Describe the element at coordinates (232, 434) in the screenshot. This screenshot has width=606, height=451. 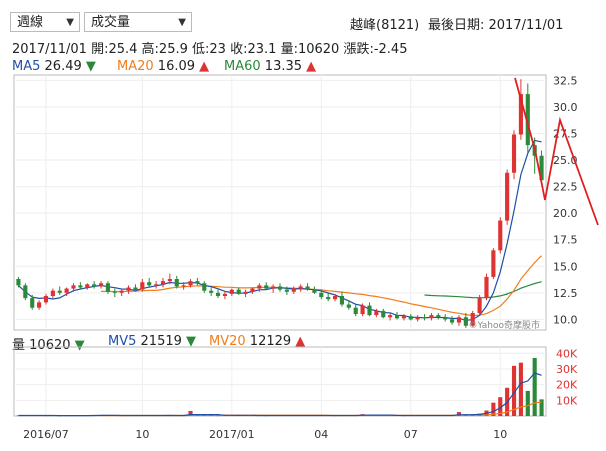
I see `x-tick-label: 2017/01` at that location.